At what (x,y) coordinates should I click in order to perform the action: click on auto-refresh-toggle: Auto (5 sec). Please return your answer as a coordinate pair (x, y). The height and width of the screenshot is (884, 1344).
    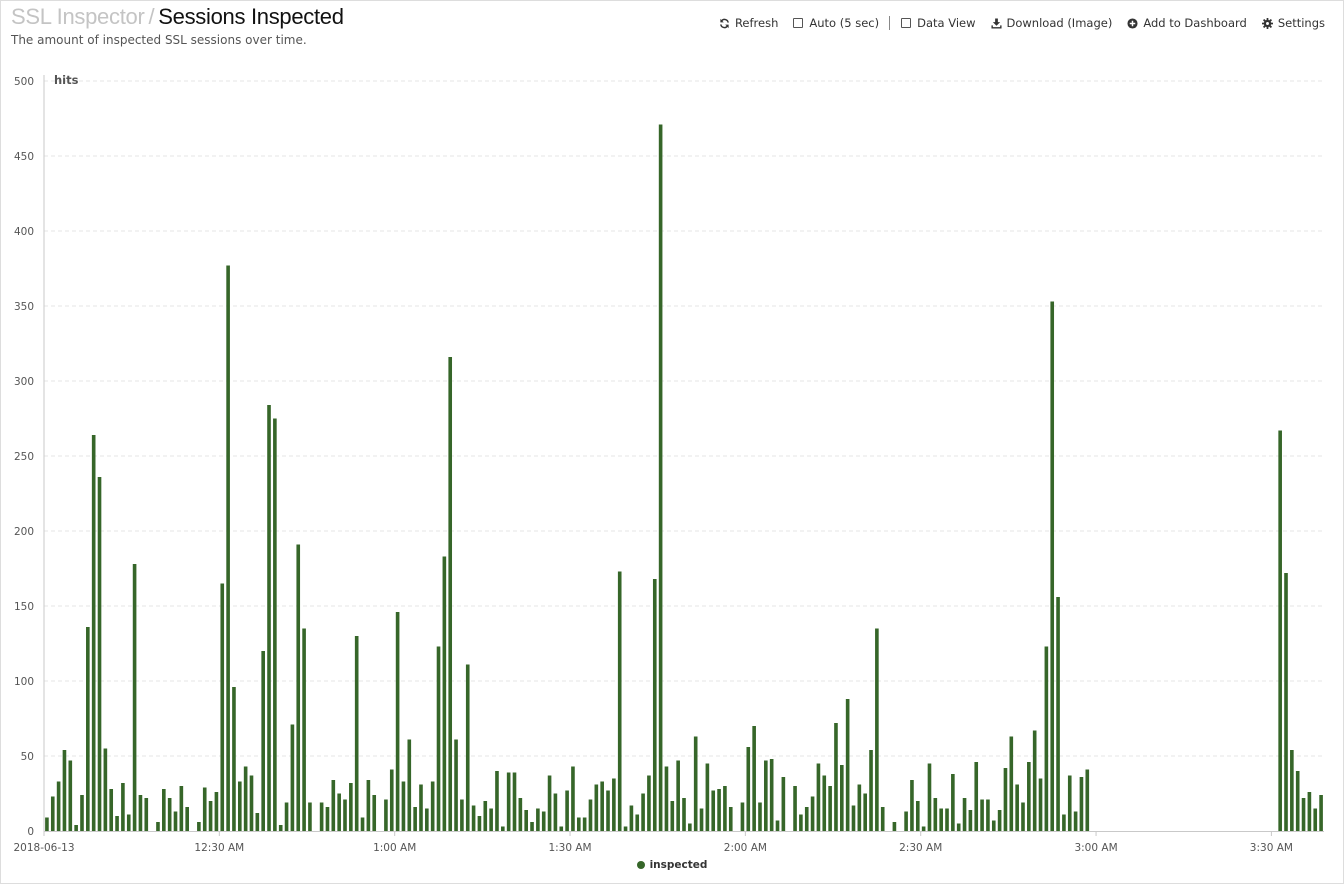
    Looking at the image, I should click on (836, 23).